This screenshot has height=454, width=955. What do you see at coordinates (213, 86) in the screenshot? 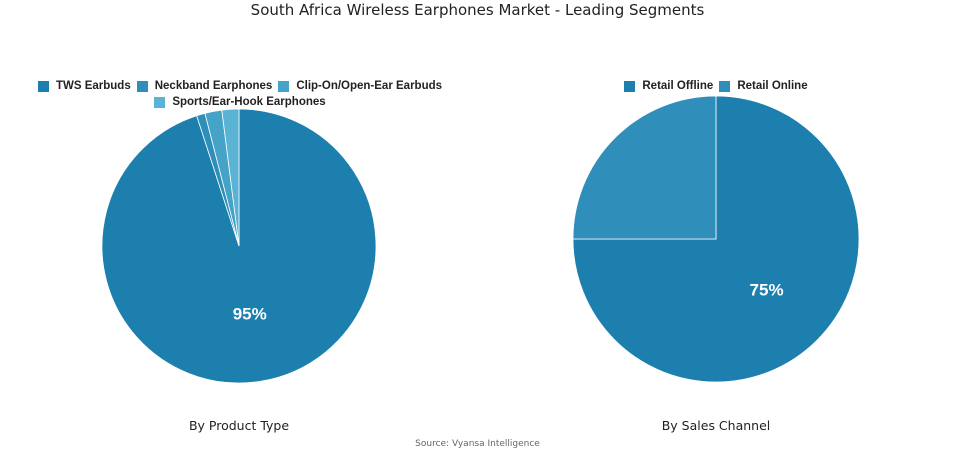
I see `legend-label: Neckband Earphones` at bounding box center [213, 86].